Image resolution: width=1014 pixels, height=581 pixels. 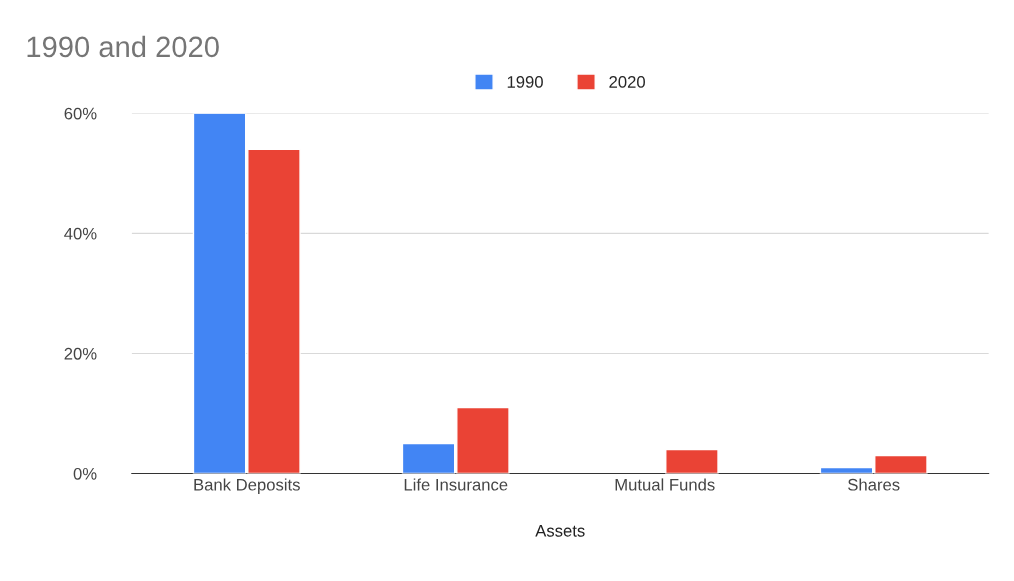 What do you see at coordinates (692, 461) in the screenshot?
I see `bar` at bounding box center [692, 461].